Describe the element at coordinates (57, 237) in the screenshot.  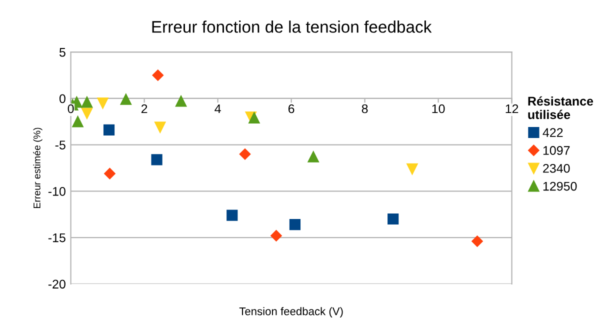
I see `y-tick-label: -15` at that location.